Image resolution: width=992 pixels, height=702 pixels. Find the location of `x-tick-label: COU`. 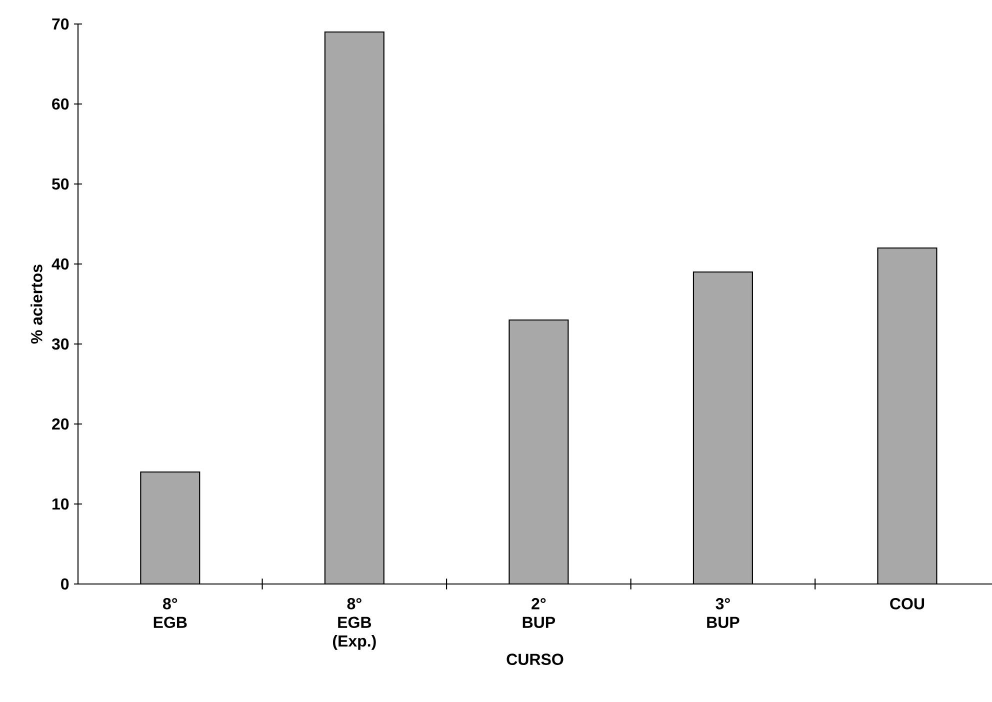

x-tick-label: COU is located at coordinates (907, 604).